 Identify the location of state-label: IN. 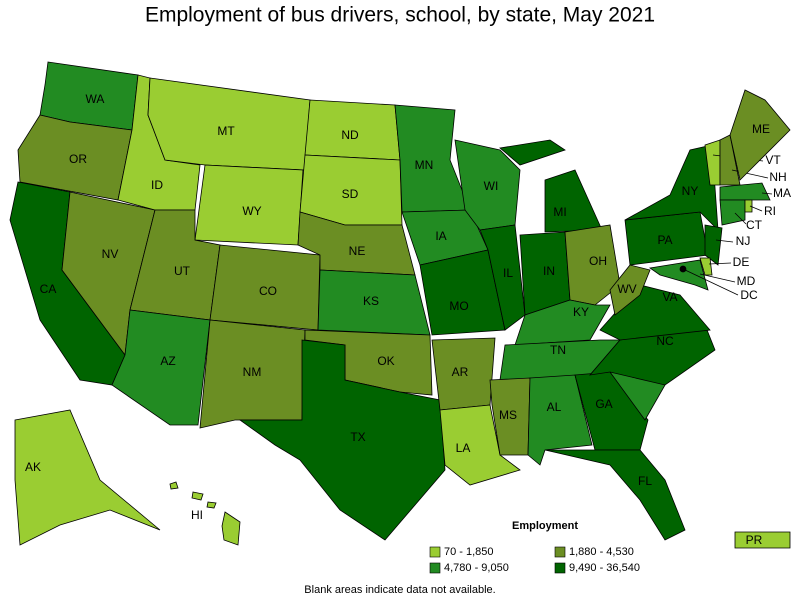
(549, 271).